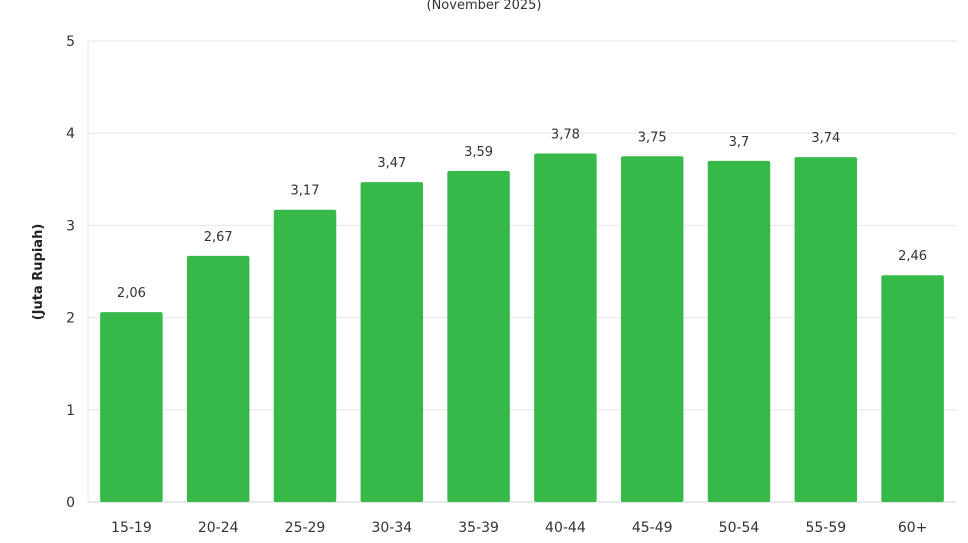  What do you see at coordinates (391, 163) in the screenshot?
I see `data-label: 3,47` at bounding box center [391, 163].